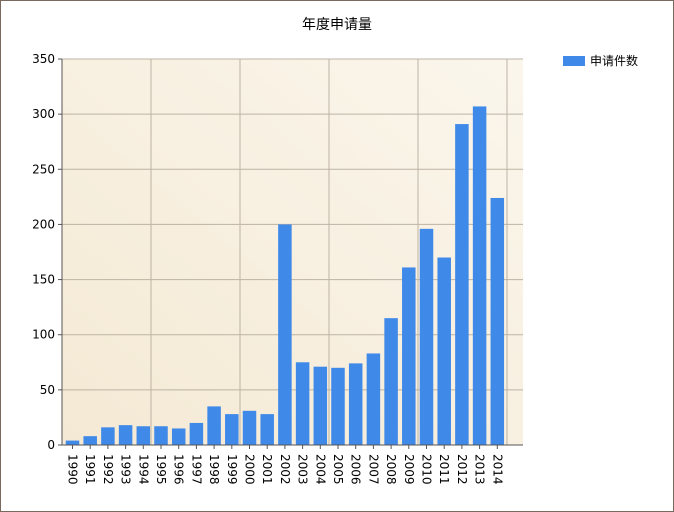 This screenshot has height=512, width=674. I want to click on x-tick-label: 2002, so click(285, 469).